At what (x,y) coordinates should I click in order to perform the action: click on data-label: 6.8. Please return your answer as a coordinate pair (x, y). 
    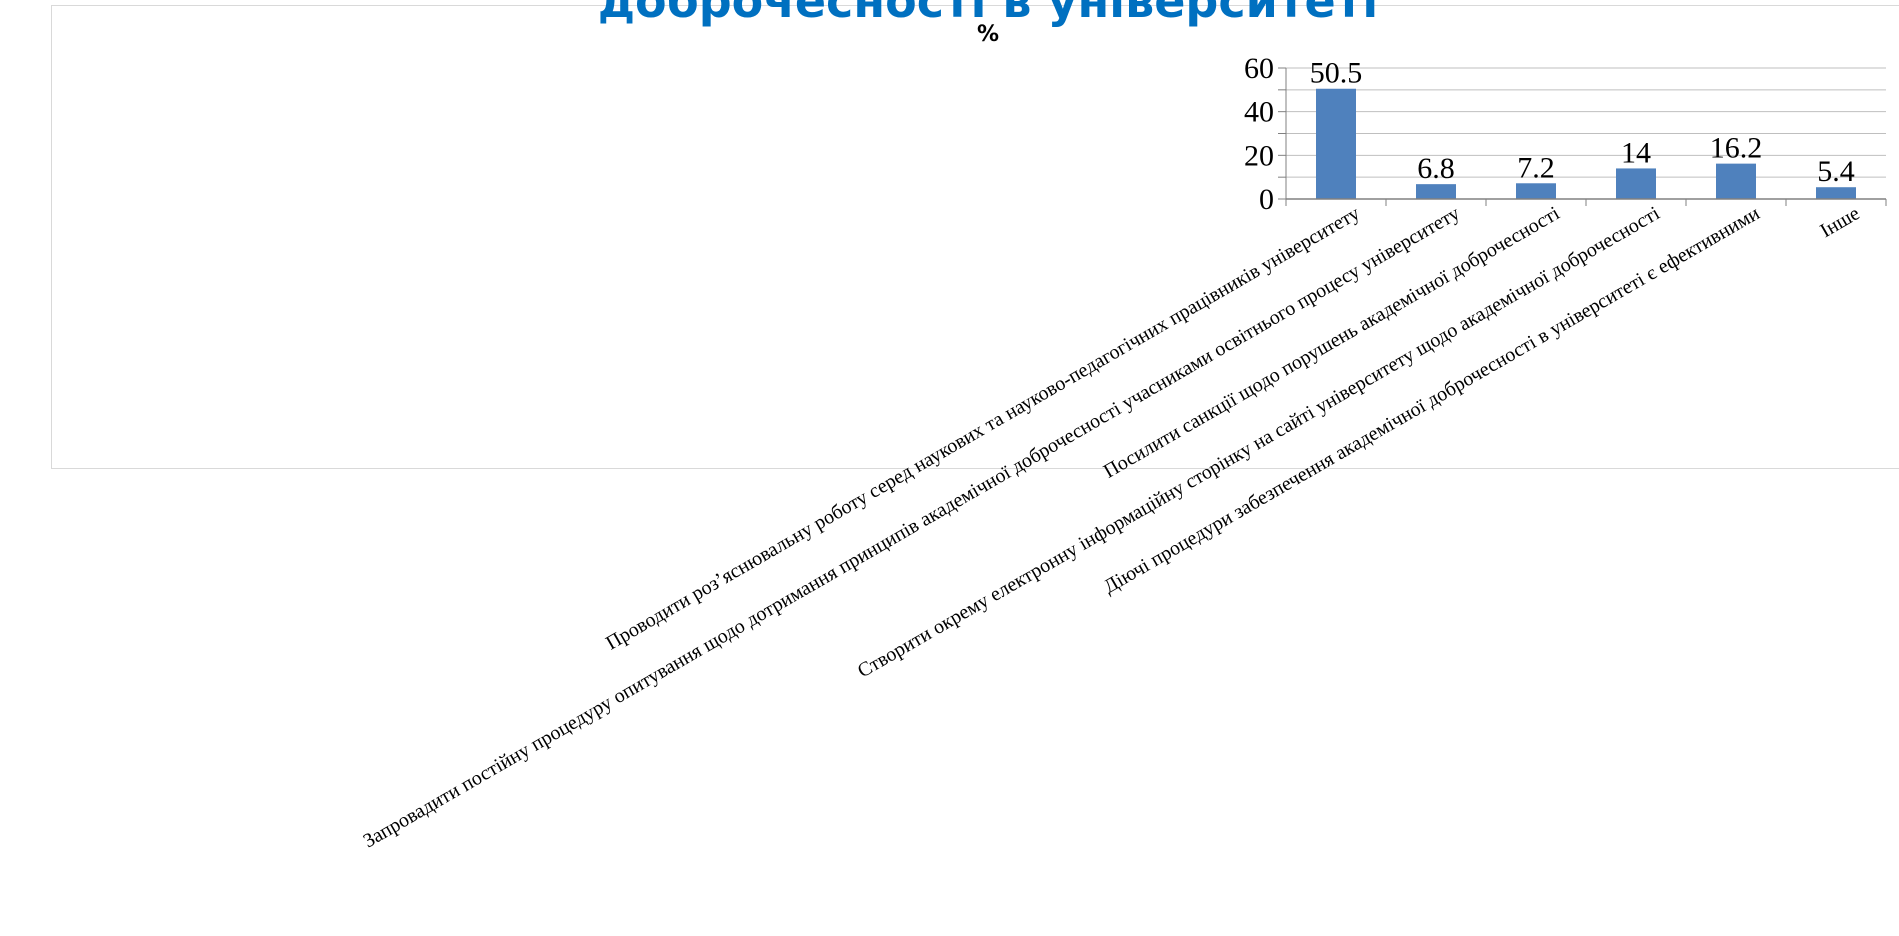
    Looking at the image, I should click on (1436, 168).